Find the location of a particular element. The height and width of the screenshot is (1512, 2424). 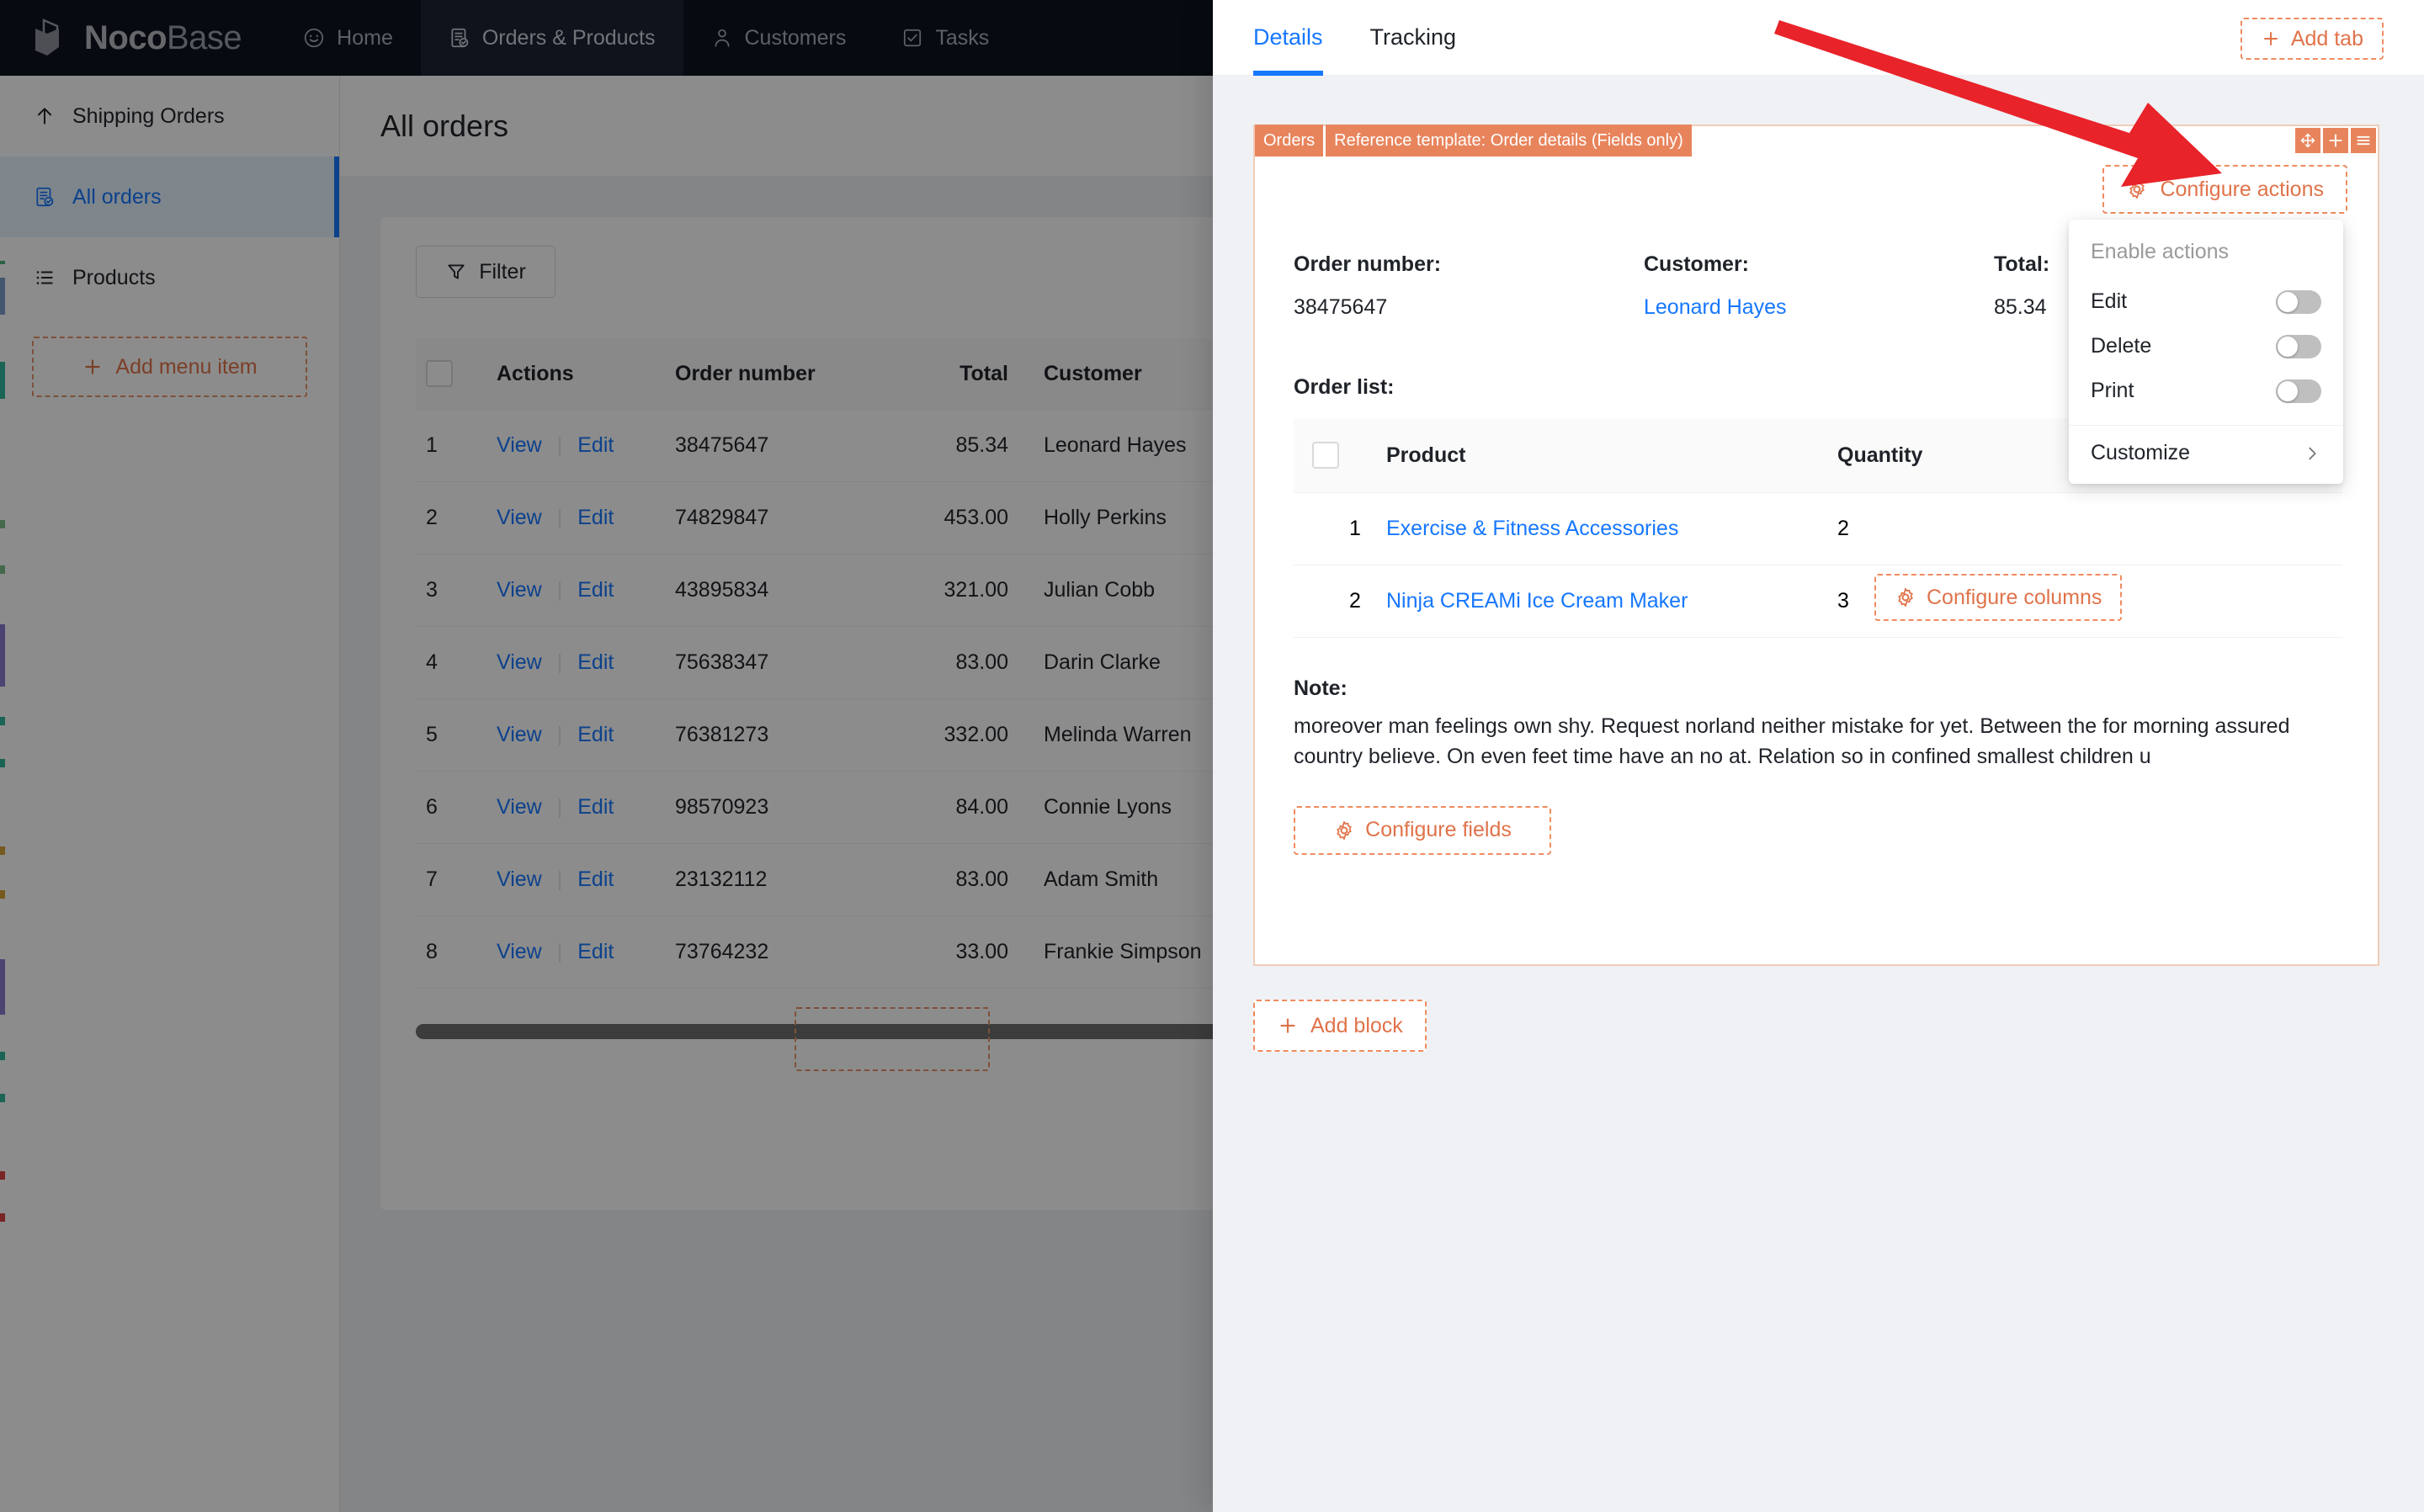

tab-details: Details is located at coordinates (1288, 38).